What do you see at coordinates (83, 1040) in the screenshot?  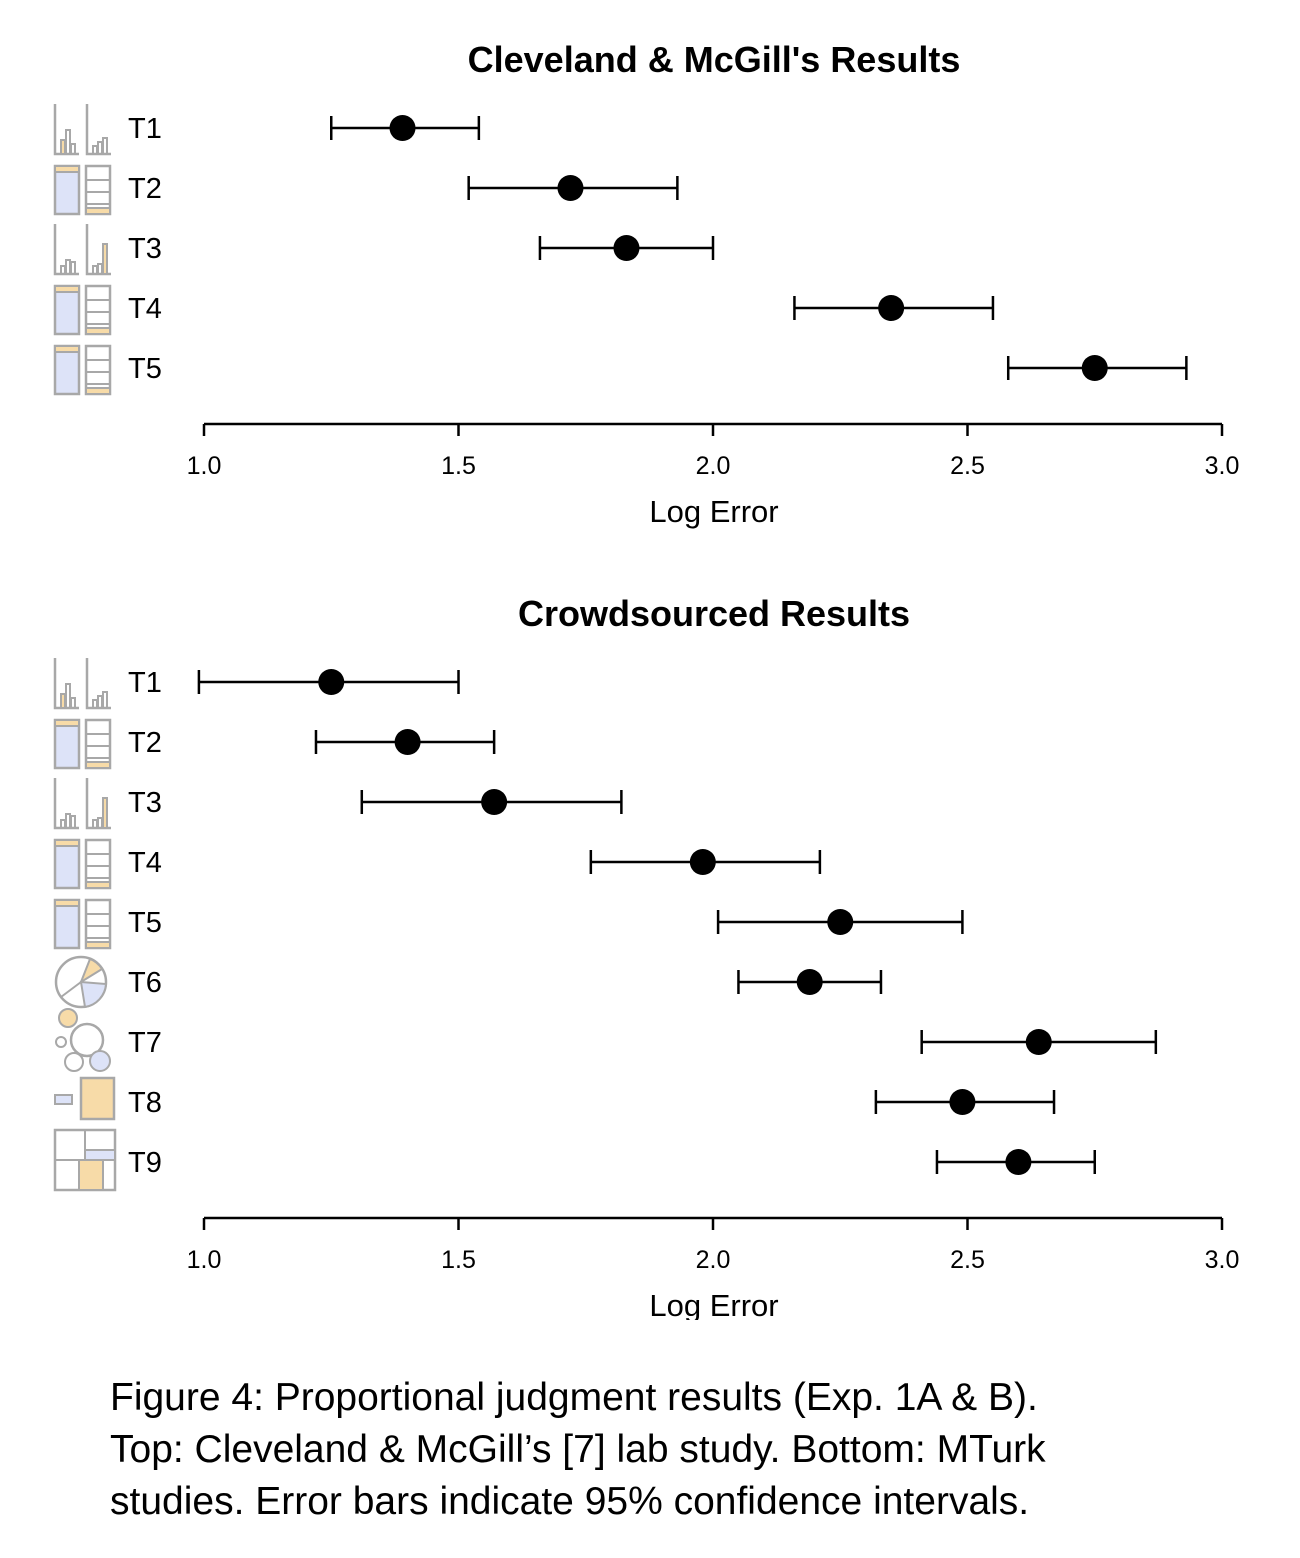 I see `bubble-chart-icon` at bounding box center [83, 1040].